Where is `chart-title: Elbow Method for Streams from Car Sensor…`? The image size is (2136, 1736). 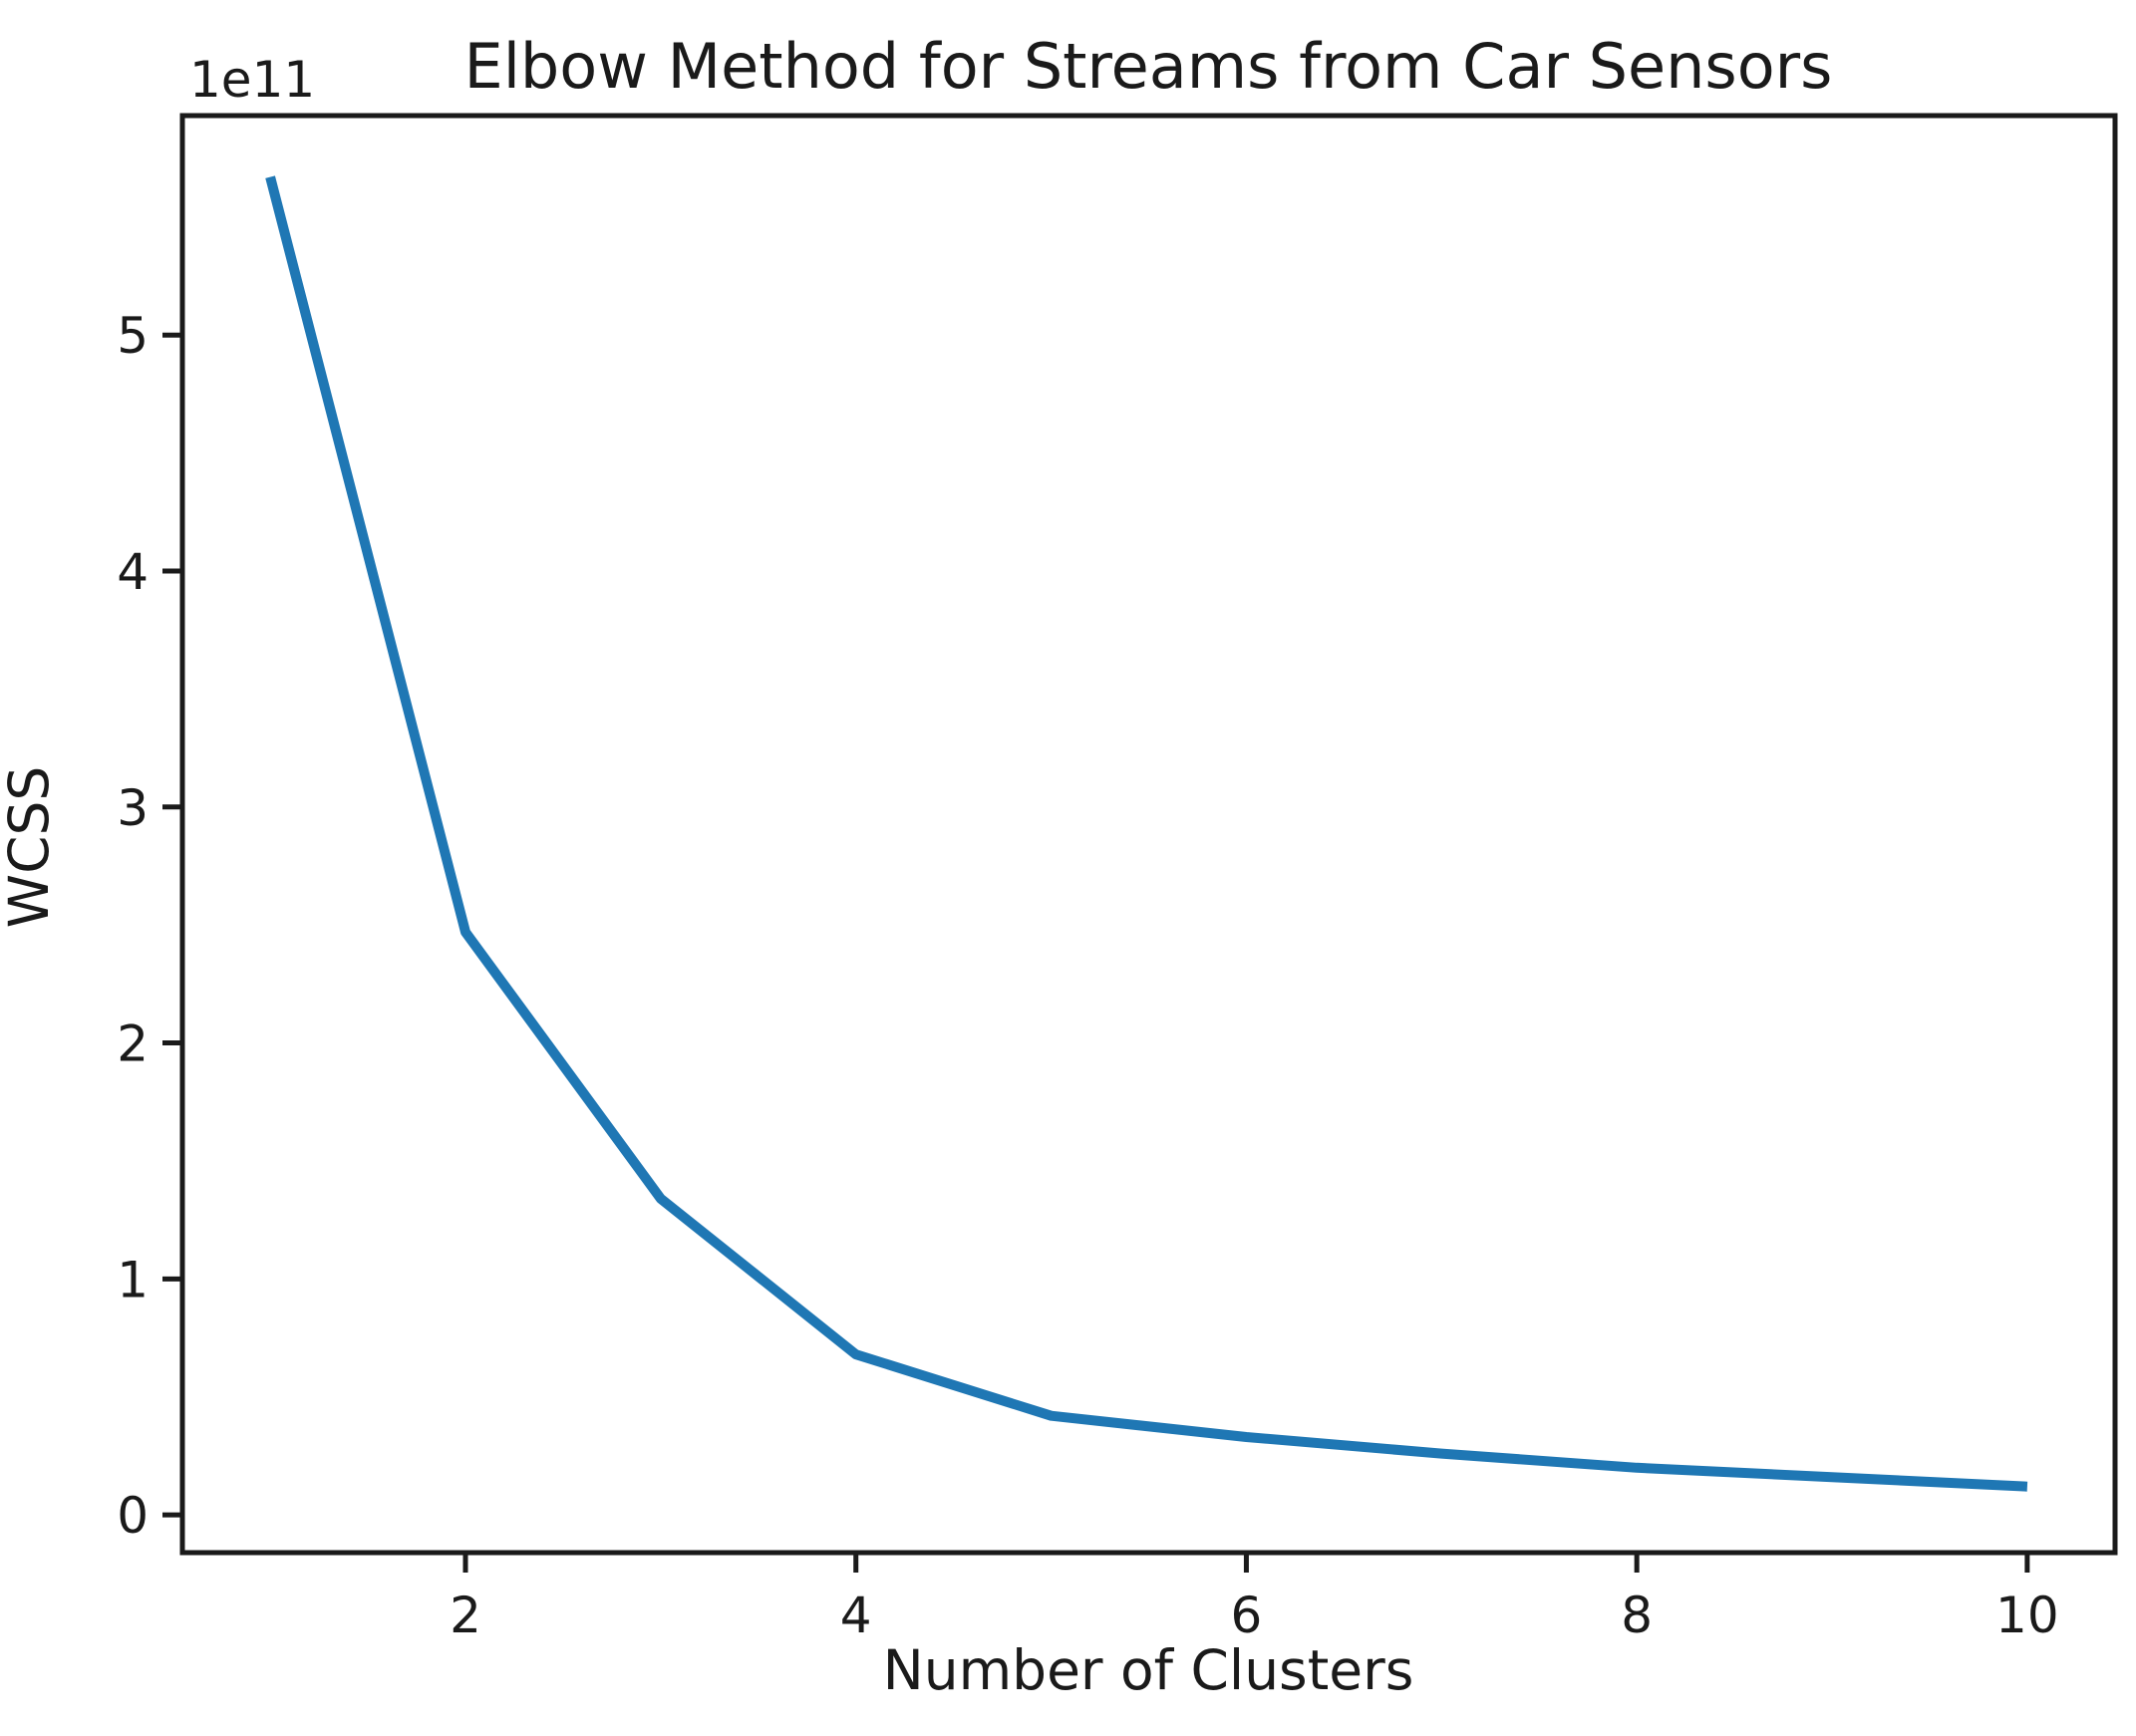 chart-title: Elbow Method for Streams from Car Sensor… is located at coordinates (1148, 66).